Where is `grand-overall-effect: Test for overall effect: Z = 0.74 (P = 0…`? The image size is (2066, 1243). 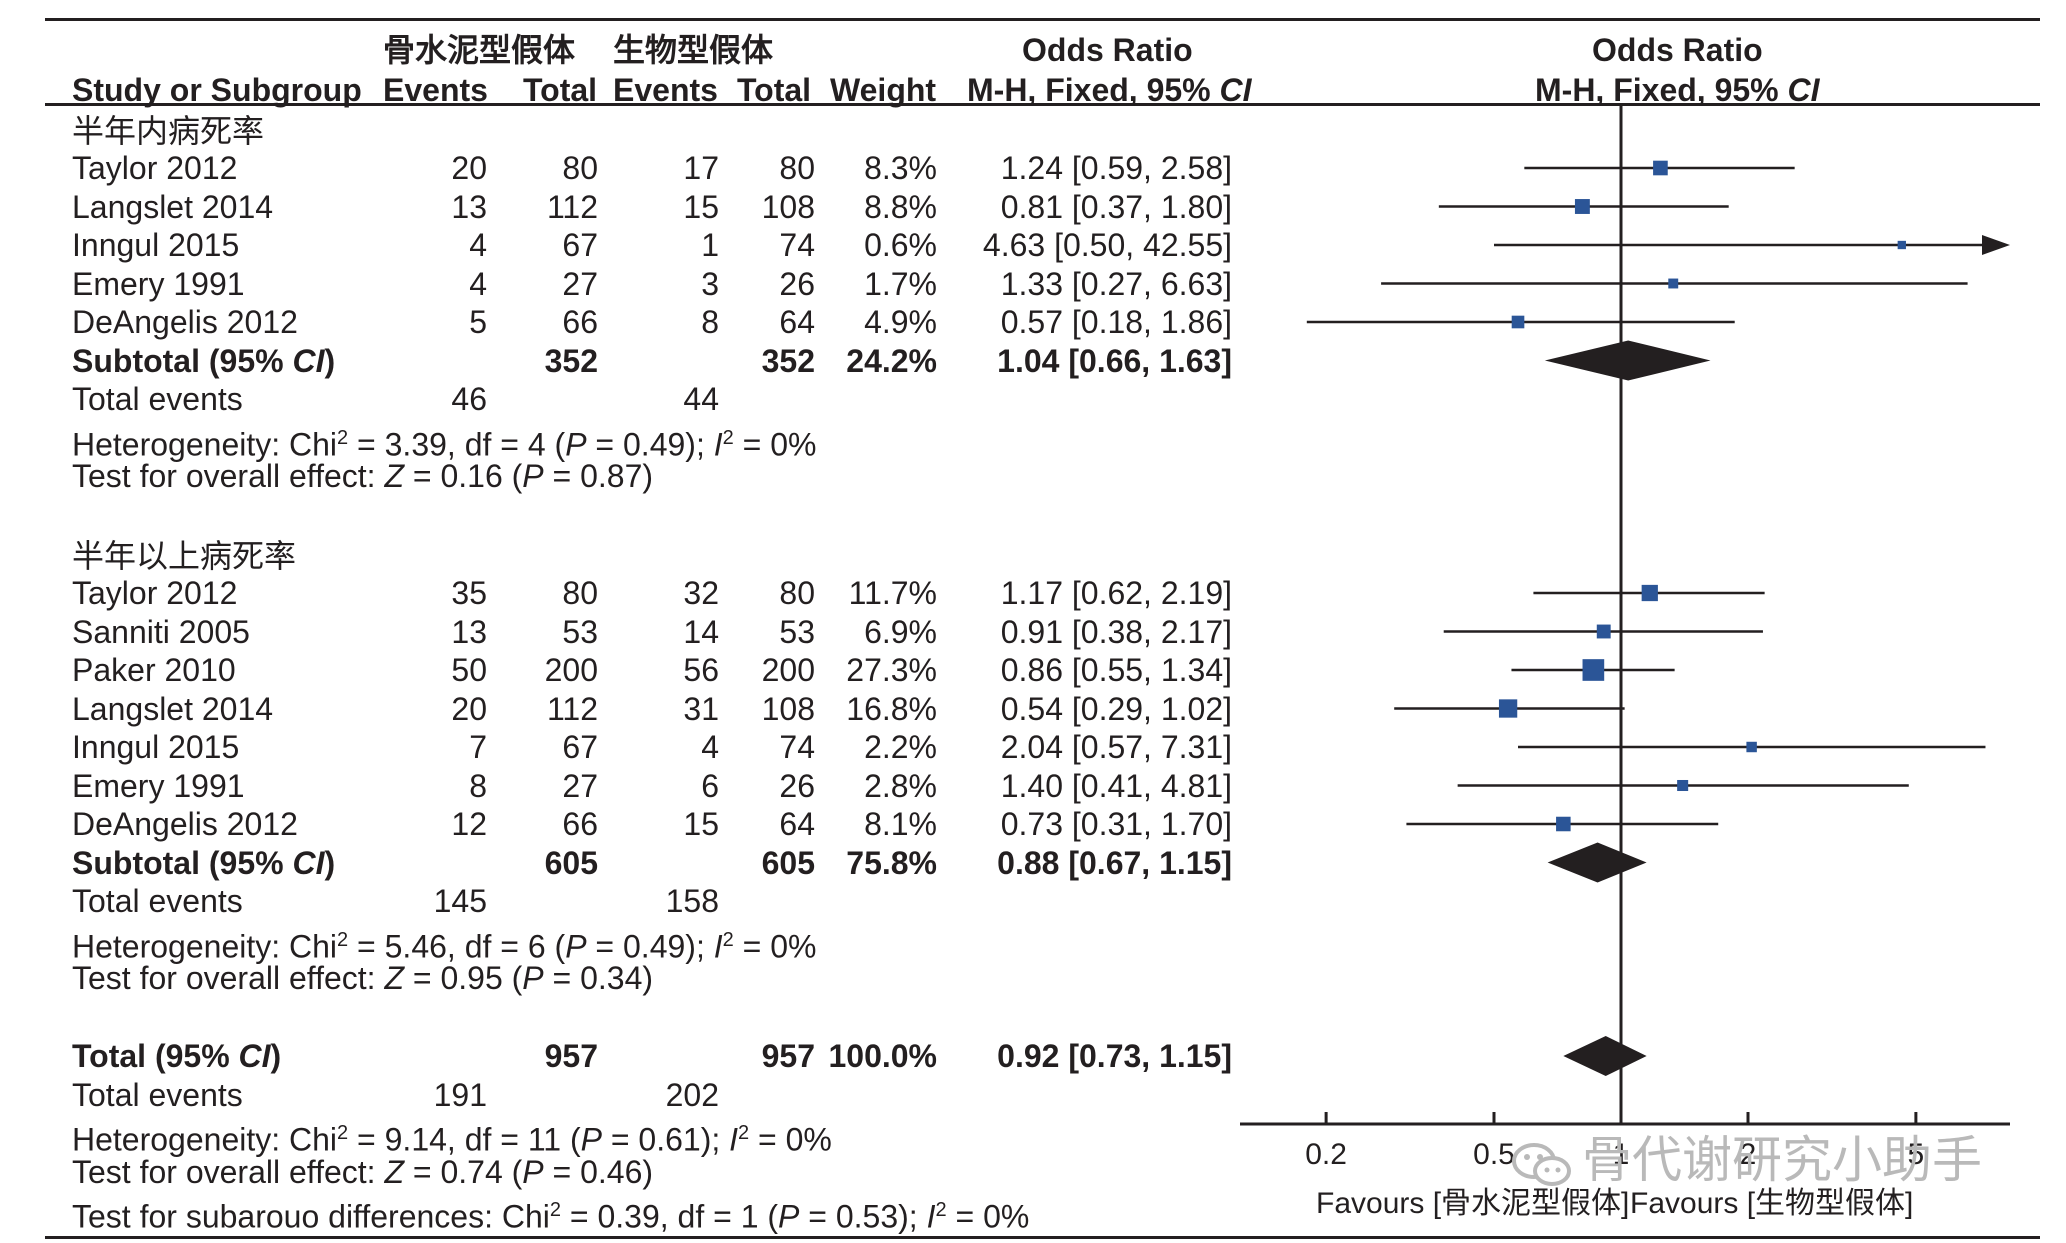
grand-overall-effect: Test for overall effect: Z = 0.74 (P = 0… is located at coordinates (362, 1172).